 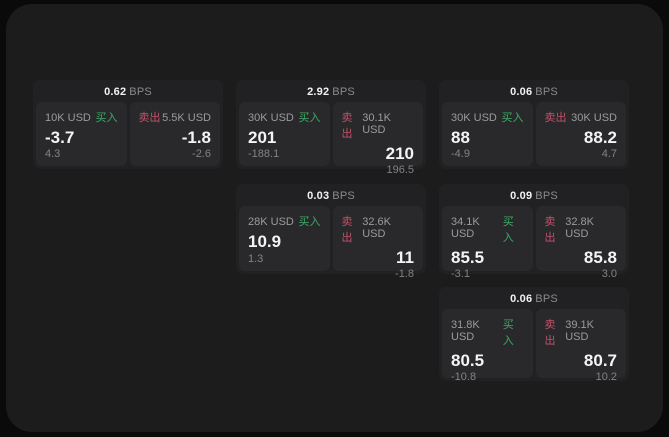 What do you see at coordinates (265, 241) in the screenshot?
I see `buy-price: 10.9` at bounding box center [265, 241].